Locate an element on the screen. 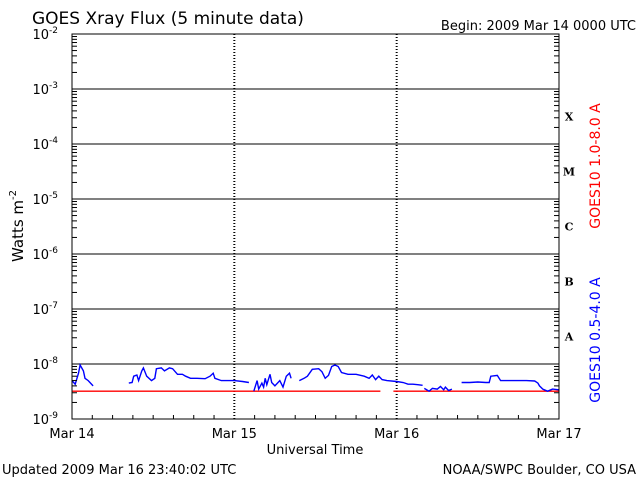 Image resolution: width=640 pixels, height=480 pixels. legend-short-channel: GOES10 0.5-4.0 A is located at coordinates (596, 340).